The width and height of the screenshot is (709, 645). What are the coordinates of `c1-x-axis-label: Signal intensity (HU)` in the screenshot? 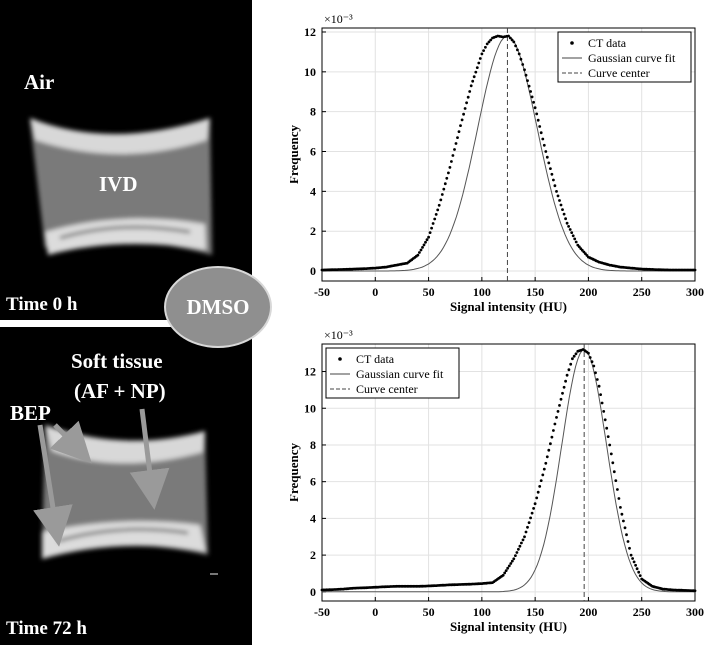 It's located at (508, 626).